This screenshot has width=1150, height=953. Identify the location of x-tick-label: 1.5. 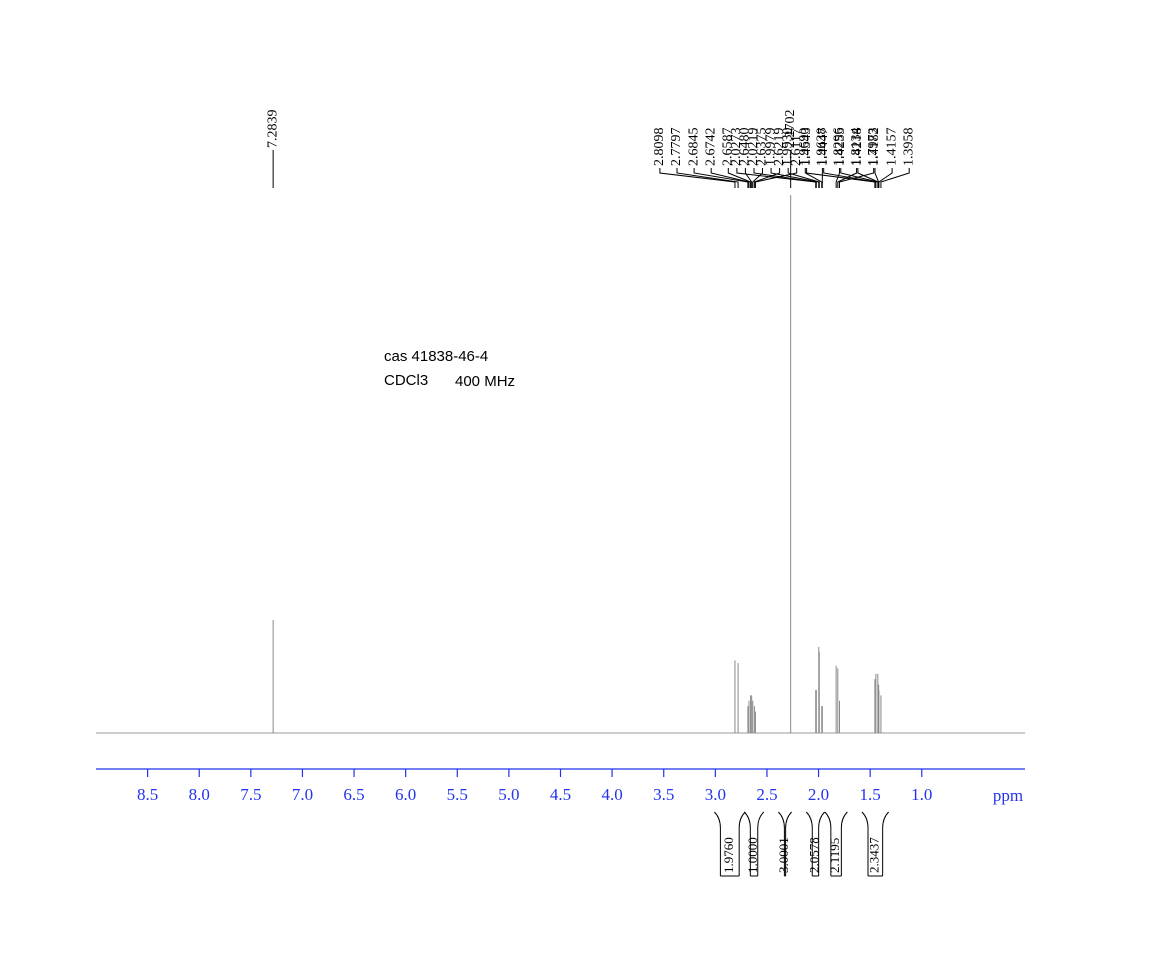
(870, 794).